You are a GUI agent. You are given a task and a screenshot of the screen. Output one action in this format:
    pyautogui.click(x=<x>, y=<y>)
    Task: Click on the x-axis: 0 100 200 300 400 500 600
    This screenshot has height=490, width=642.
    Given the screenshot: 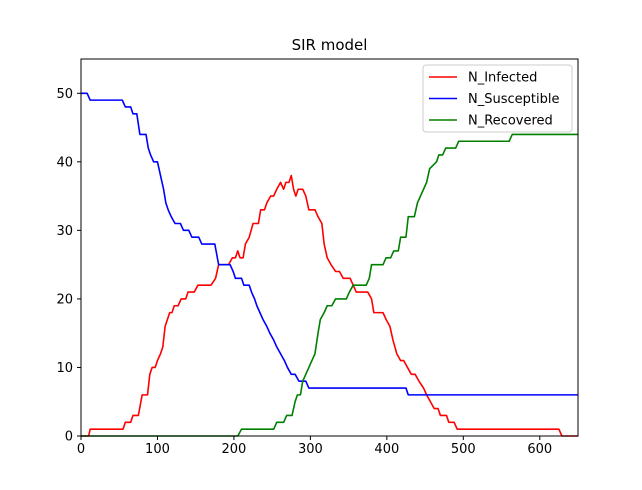 What is the action you would take?
    pyautogui.click(x=314, y=446)
    